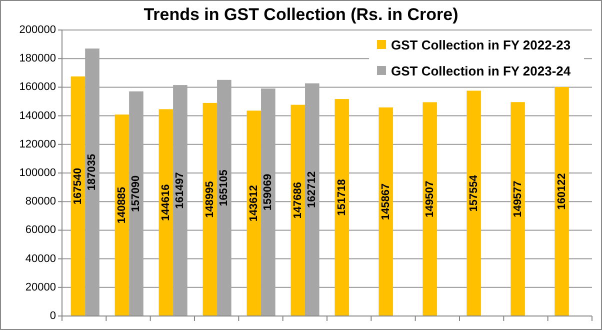 The width and height of the screenshot is (602, 330). I want to click on data-label: 148995, so click(210, 199).